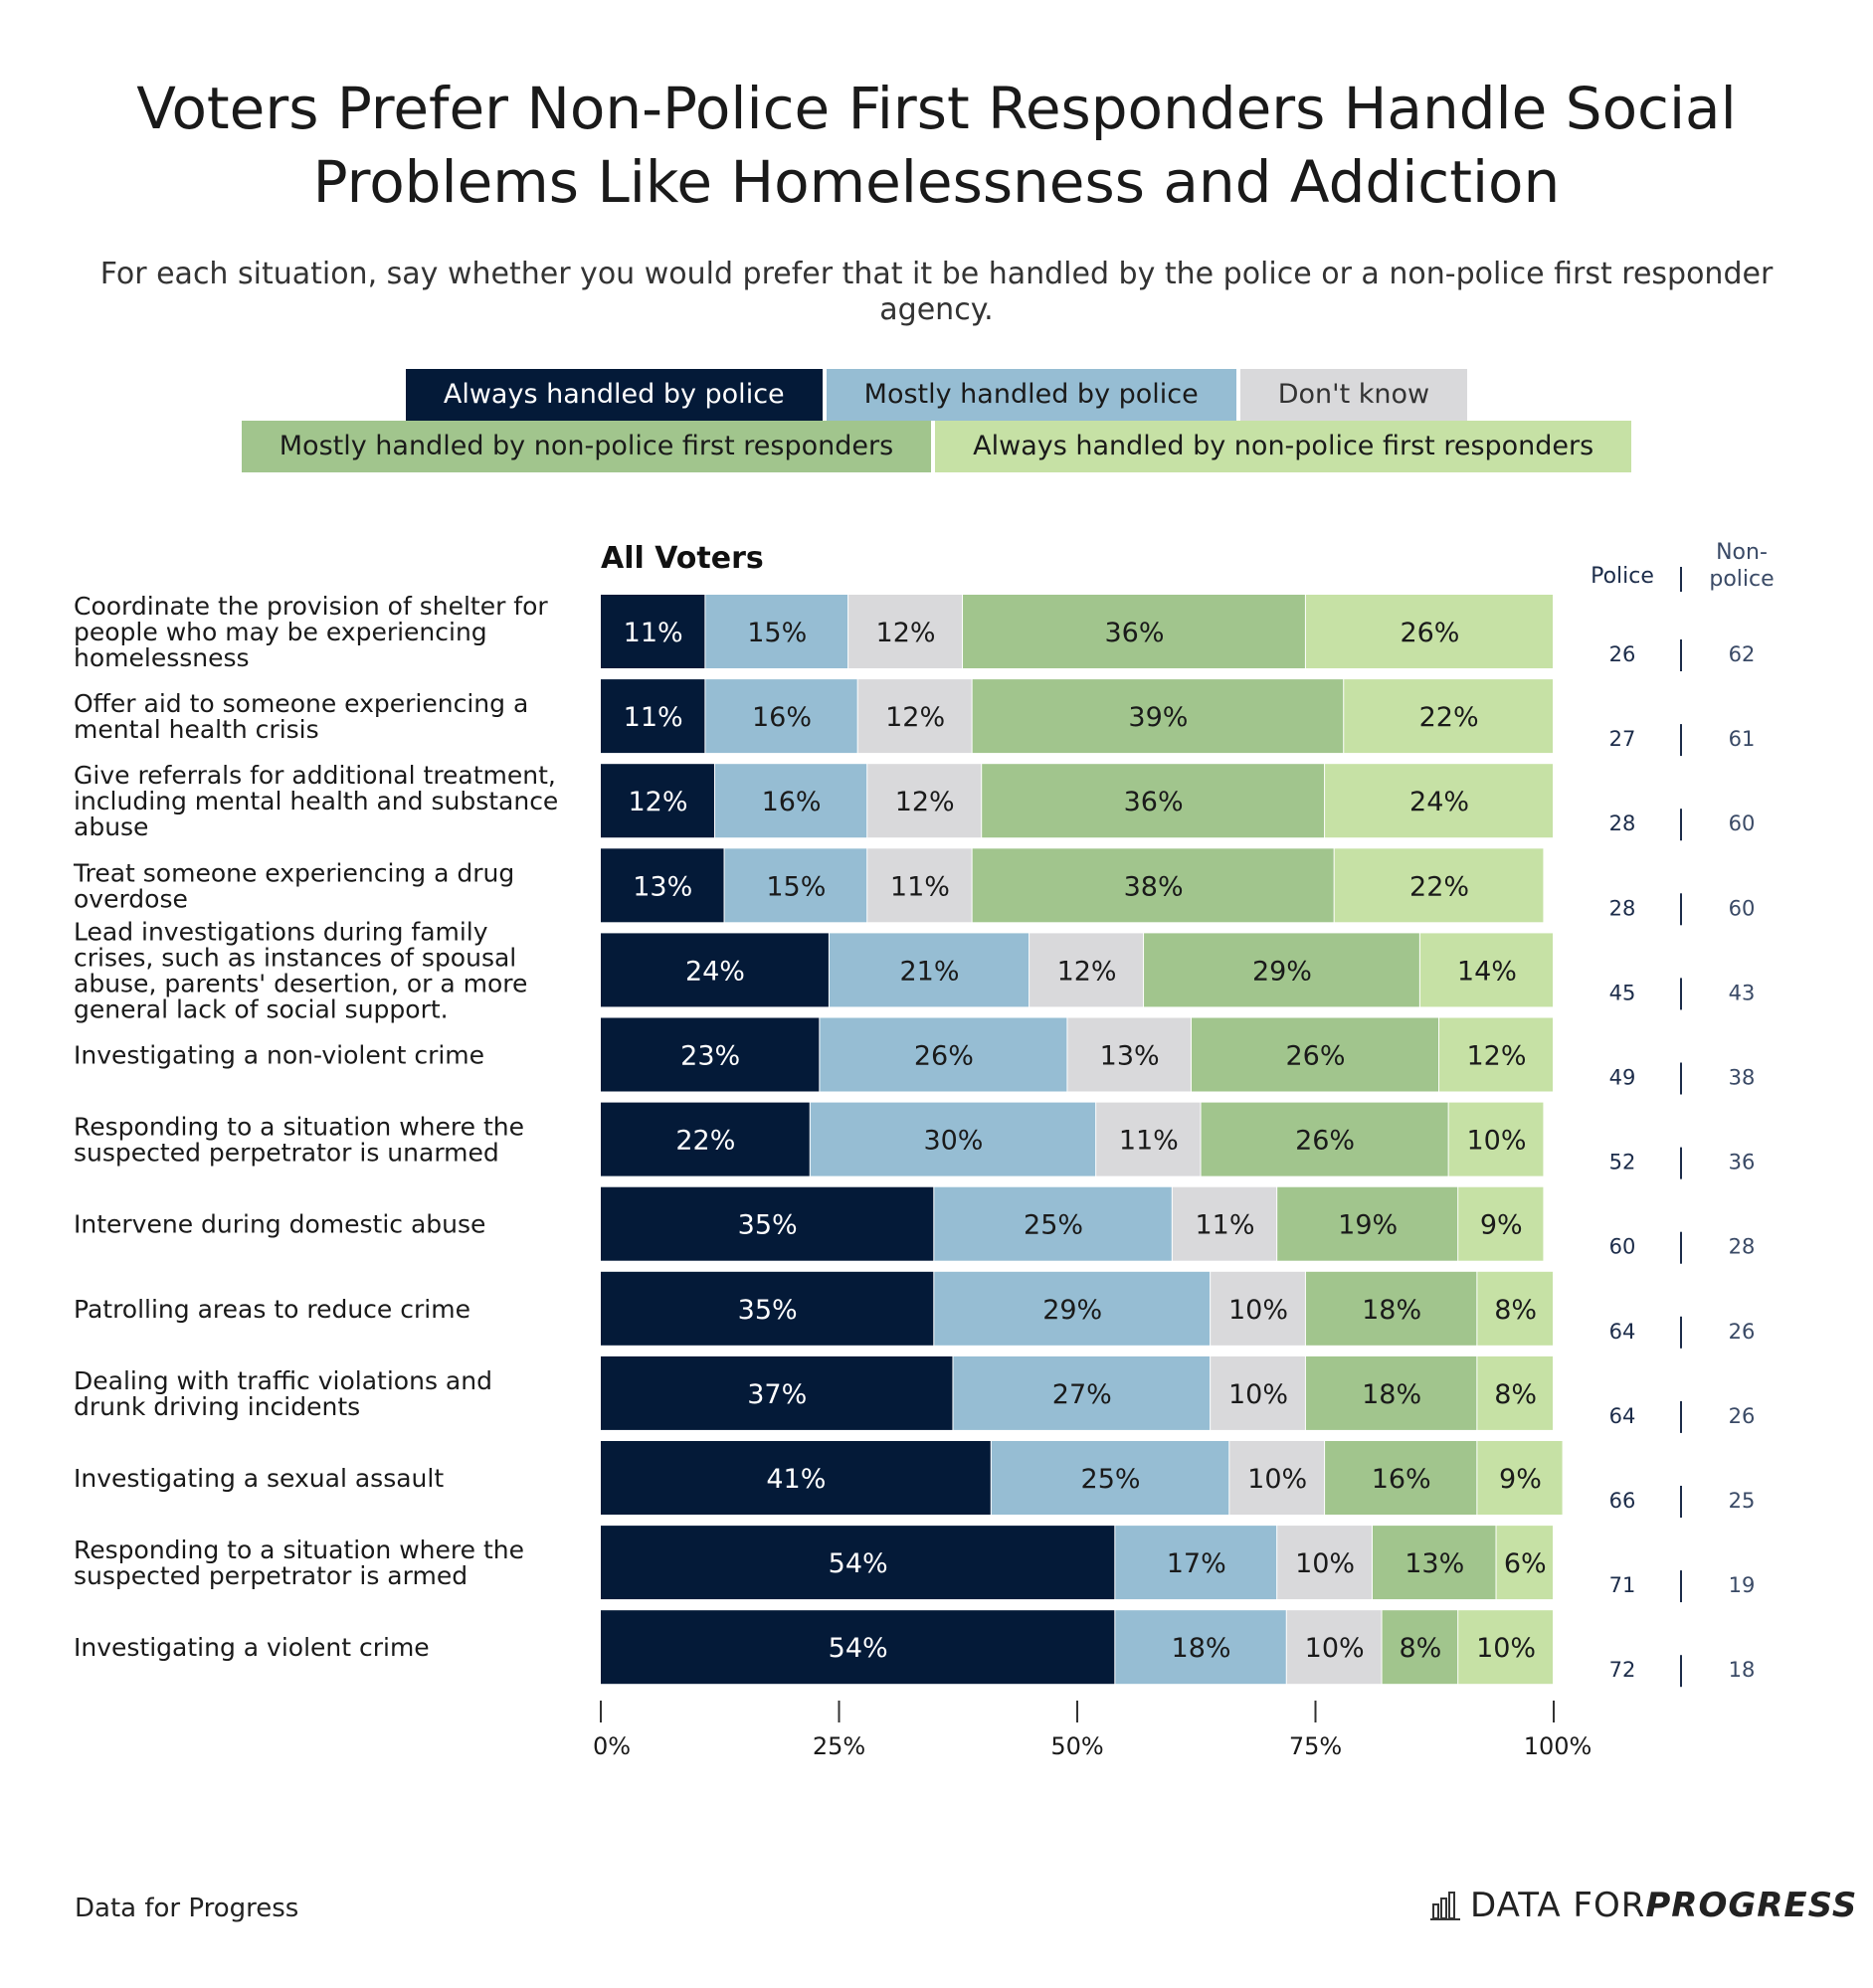 The width and height of the screenshot is (1873, 1988). I want to click on net-header-nonpolice: Non- police, so click(1741, 566).